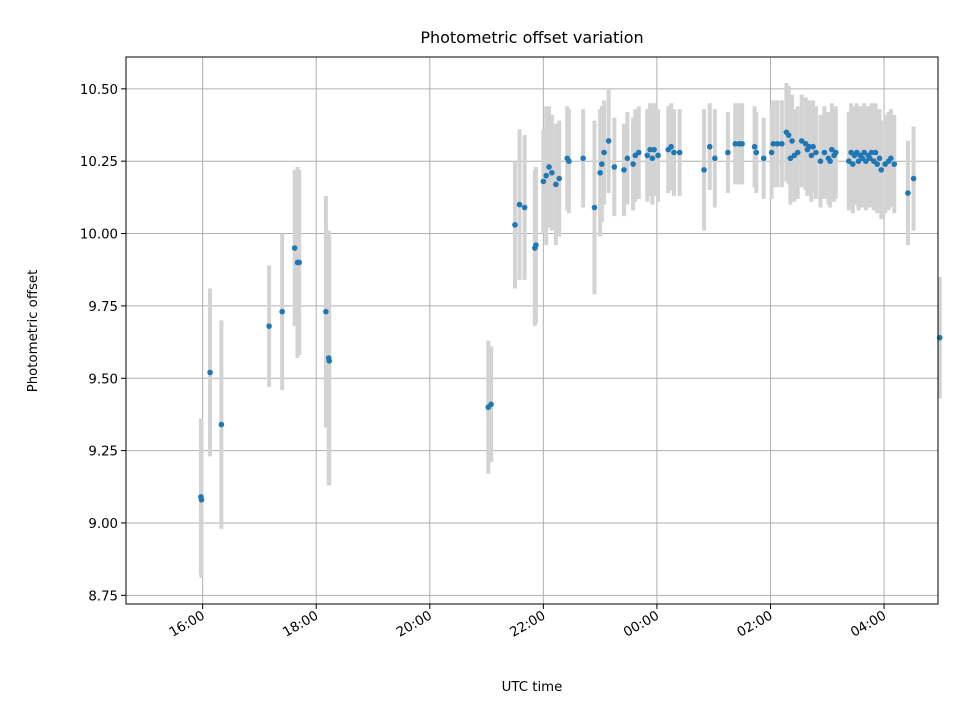 Image resolution: width=960 pixels, height=720 pixels. Describe the element at coordinates (103, 596) in the screenshot. I see `y-tick-label: 8.75` at that location.